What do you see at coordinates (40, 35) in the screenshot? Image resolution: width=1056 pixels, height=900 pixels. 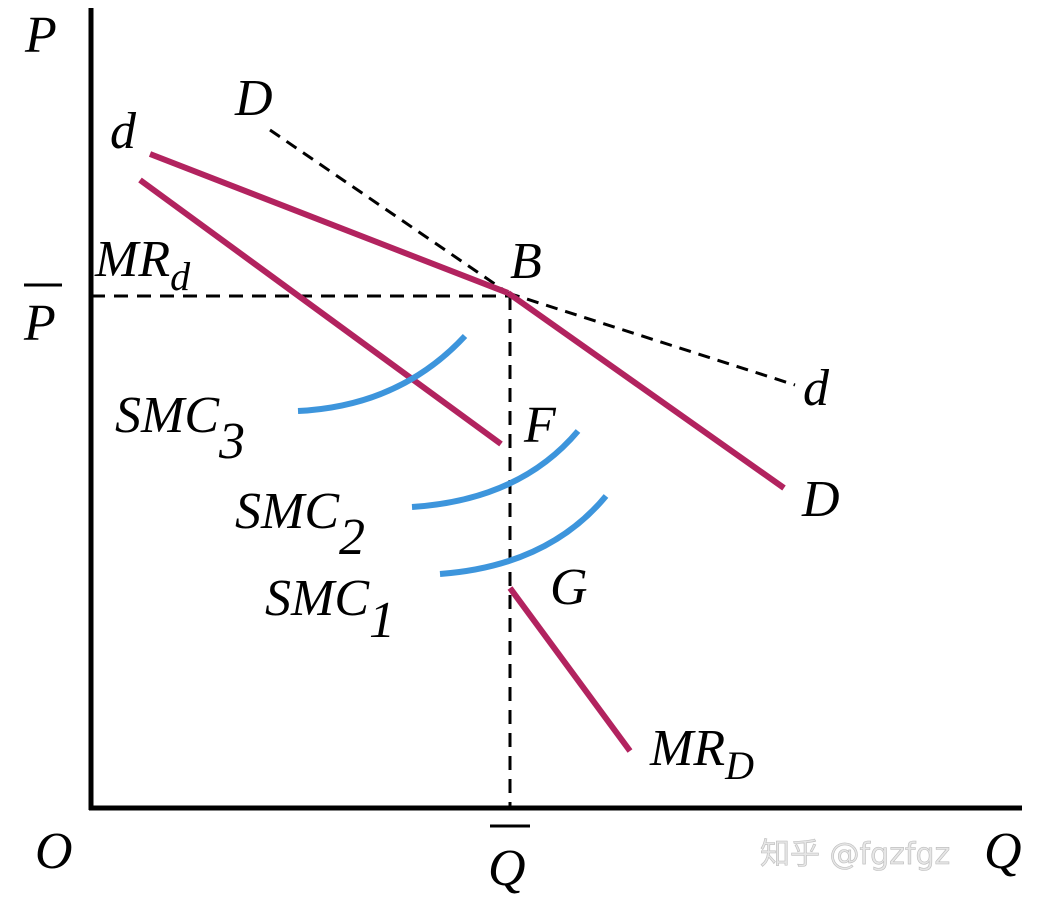 I see `y-axis-label: P` at bounding box center [40, 35].